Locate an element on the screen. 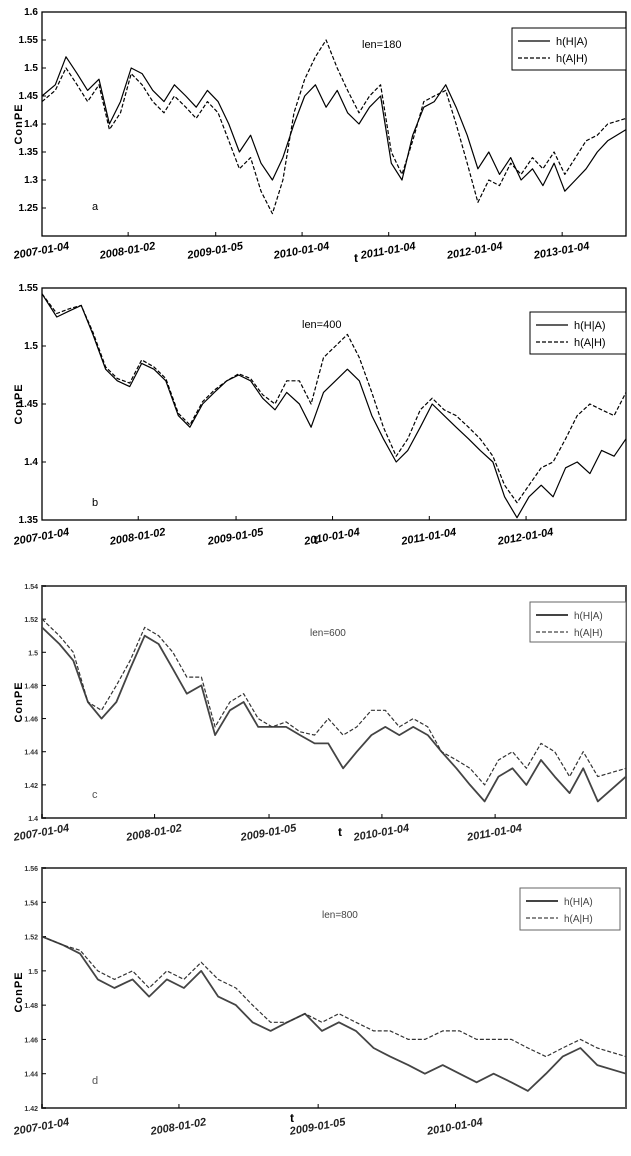 The image size is (631, 1156). y-tick-label: 1.6 is located at coordinates (31, 12).